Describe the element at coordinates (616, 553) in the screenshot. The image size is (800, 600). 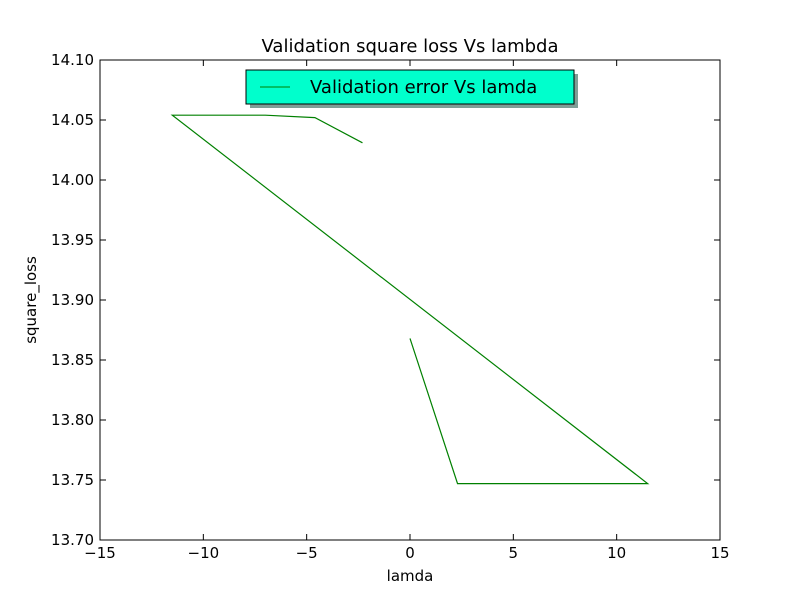
I see `x-tick-label: 10` at that location.